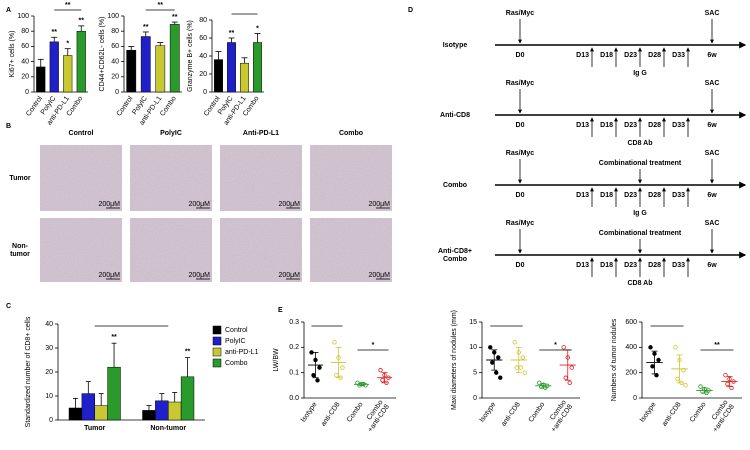 The height and width of the screenshot is (450, 750). What do you see at coordinates (639, 143) in the screenshot?
I see `treatment-label: CD8 Ab` at bounding box center [639, 143].